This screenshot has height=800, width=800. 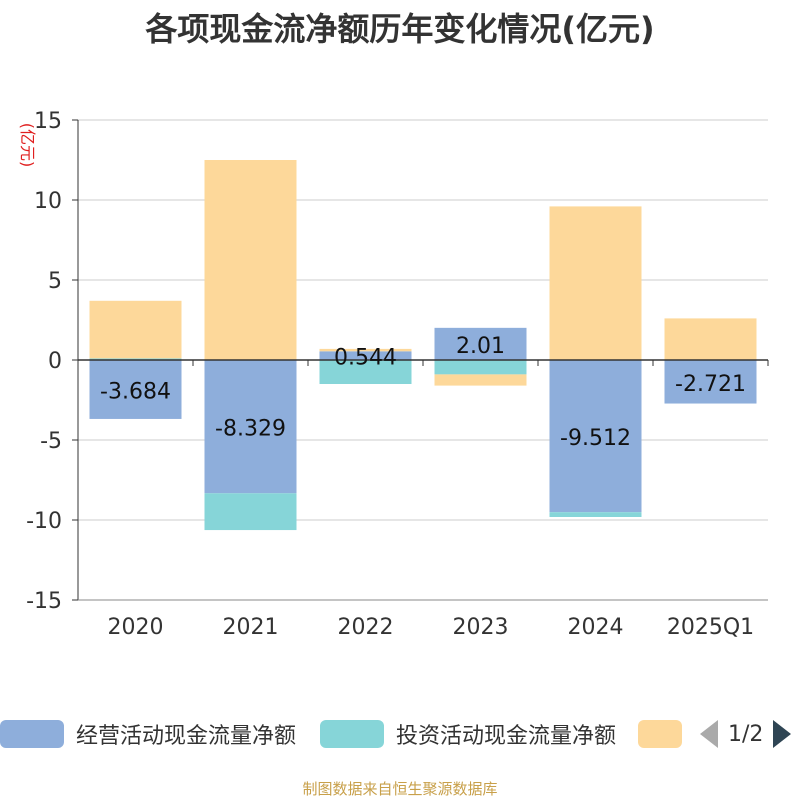 What do you see at coordinates (480, 380) in the screenshot?
I see `bar-third-2023` at bounding box center [480, 380].